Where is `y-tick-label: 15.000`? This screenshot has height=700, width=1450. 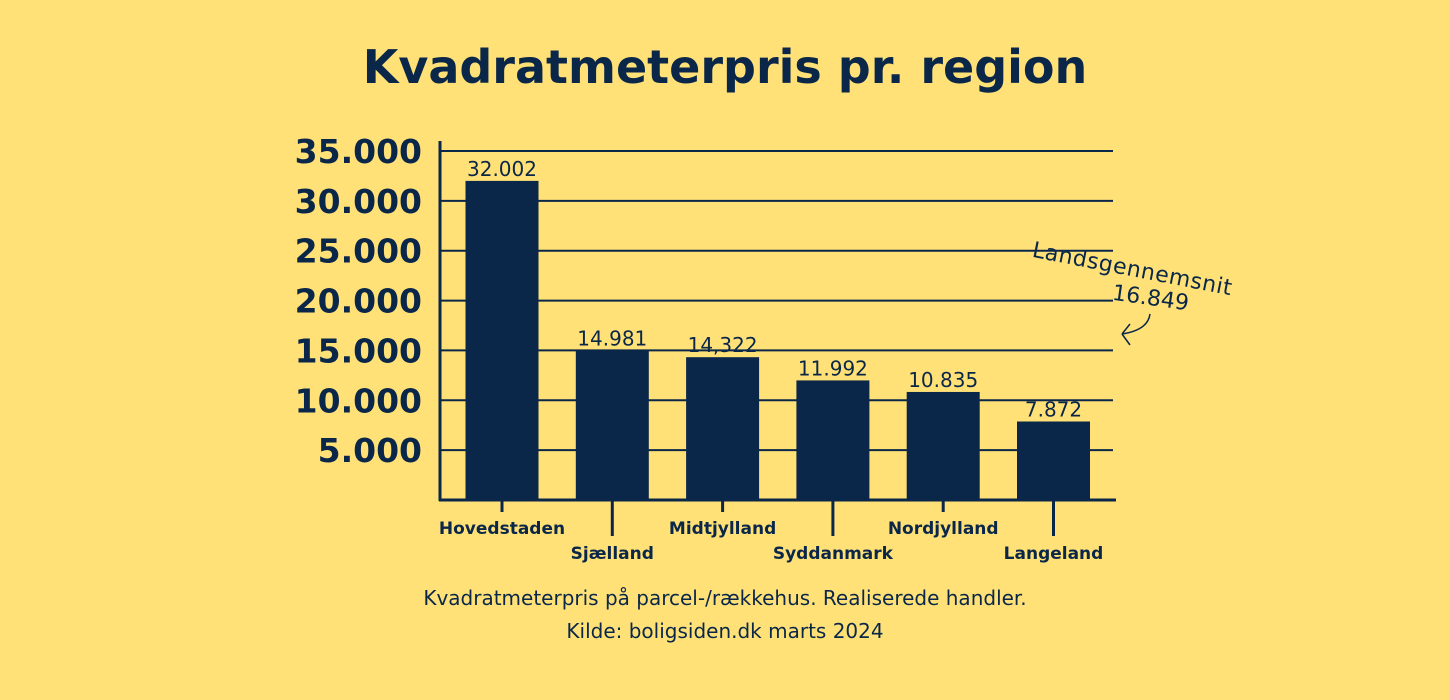 y-tick-label: 15.000 is located at coordinates (358, 350).